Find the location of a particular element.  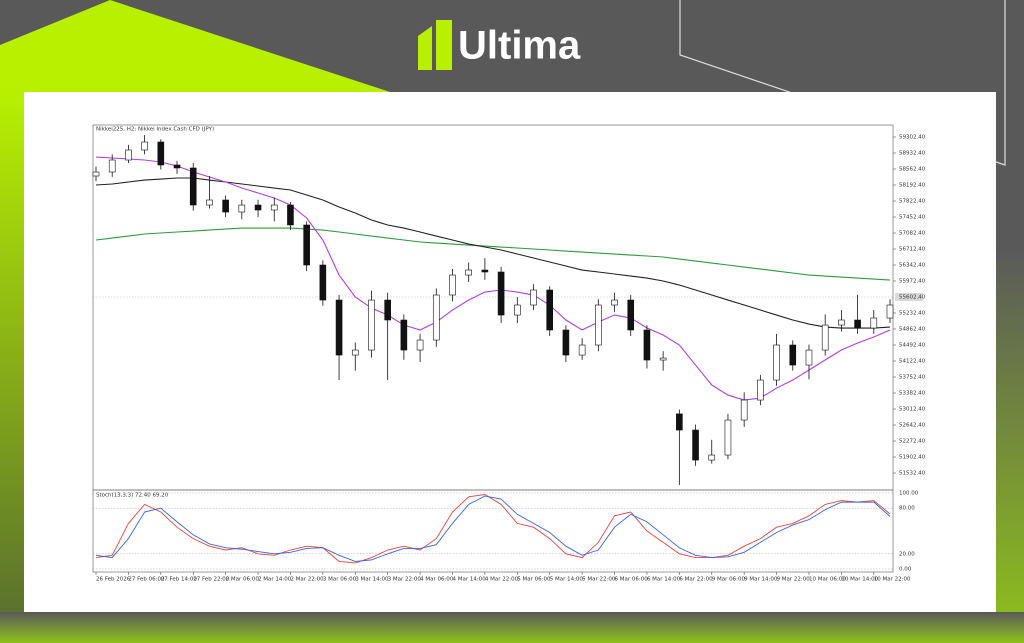

x-tick-label: 10 Mar 06:00 is located at coordinates (827, 580).